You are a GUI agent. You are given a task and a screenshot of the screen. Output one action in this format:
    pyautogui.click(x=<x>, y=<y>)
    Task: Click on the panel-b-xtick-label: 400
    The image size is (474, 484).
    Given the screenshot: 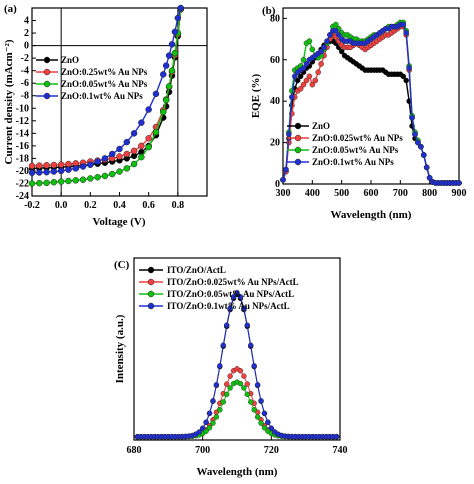 What is the action you would take?
    pyautogui.click(x=312, y=193)
    